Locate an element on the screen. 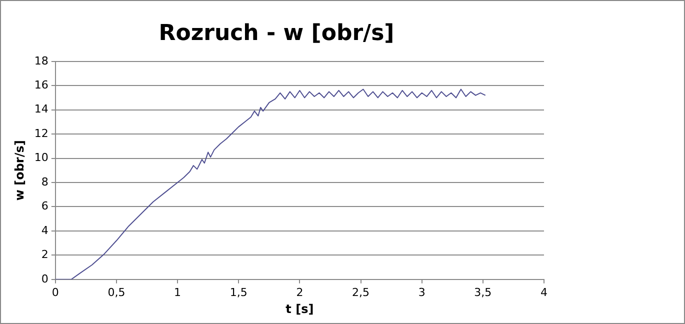 This screenshot has width=685, height=324. x-tick-label: 1,5 is located at coordinates (239, 292).